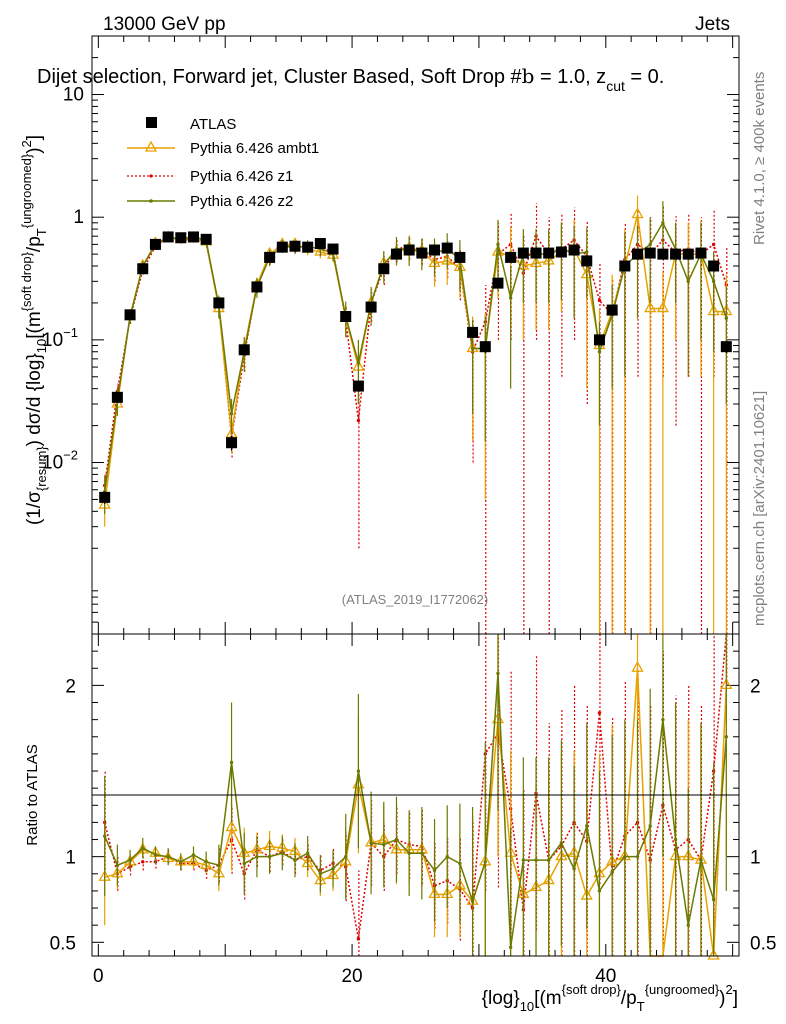 This screenshot has width=786, height=1024. I want to click on y-tick-label-exp: −2, so click(70, 455).